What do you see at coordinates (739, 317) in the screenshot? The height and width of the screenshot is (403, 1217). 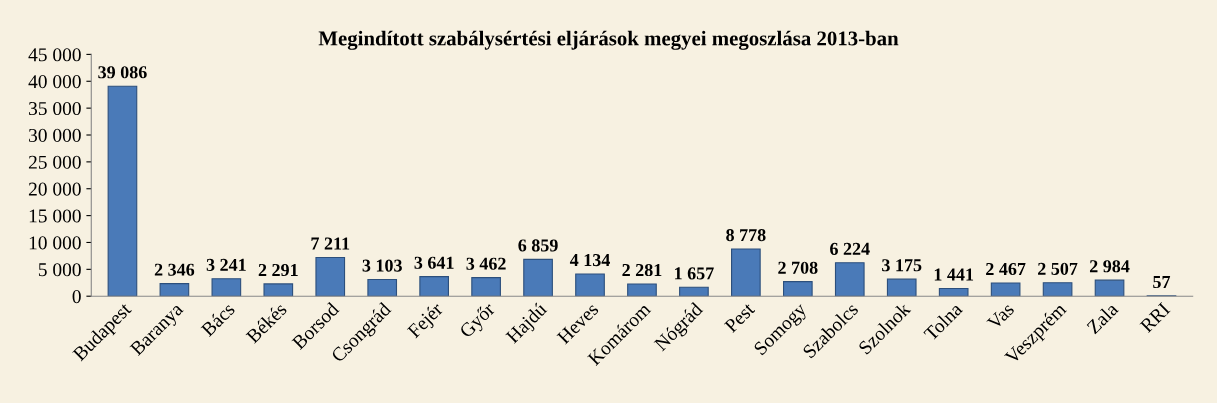 I see `x-tick-label: Pest` at bounding box center [739, 317].